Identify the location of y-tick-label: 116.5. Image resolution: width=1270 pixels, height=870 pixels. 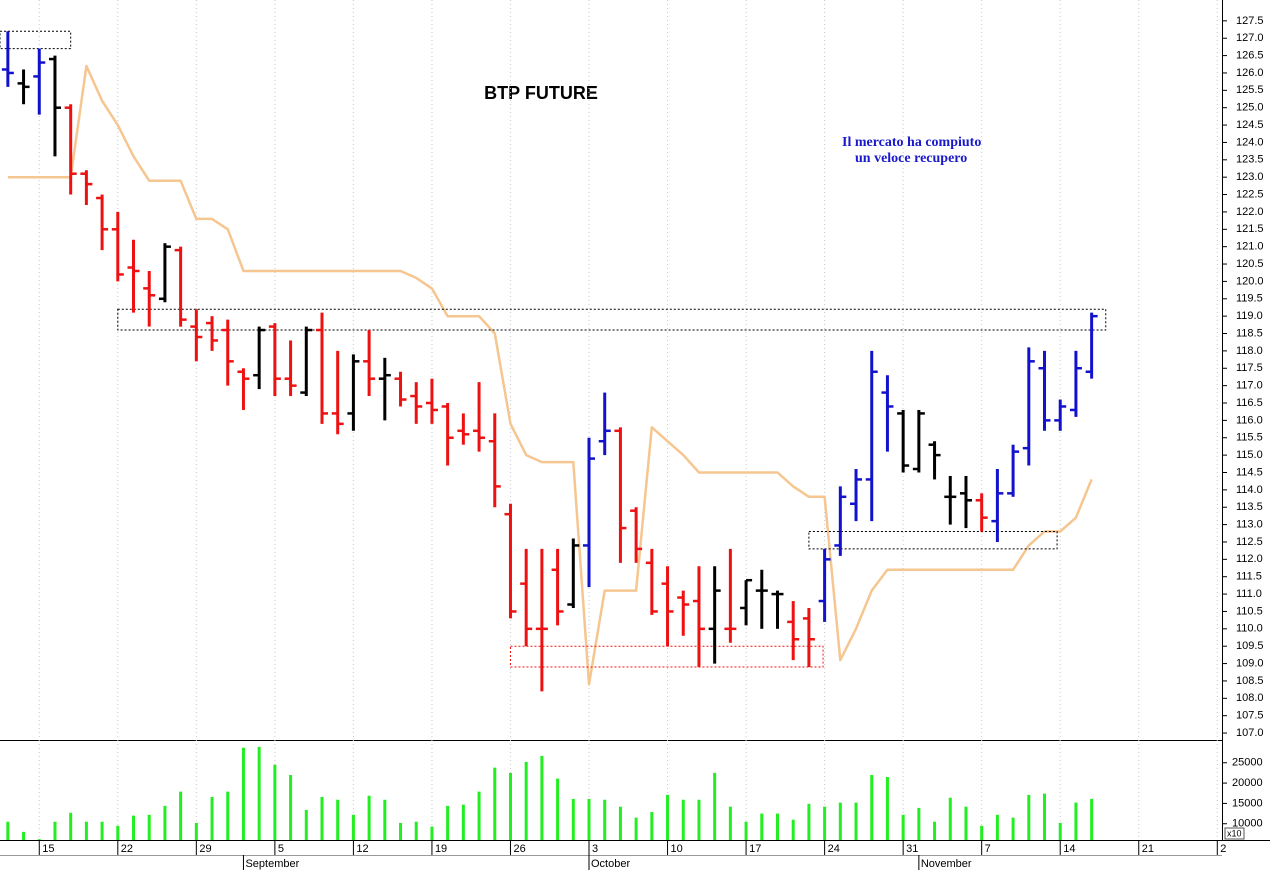
(1249, 403).